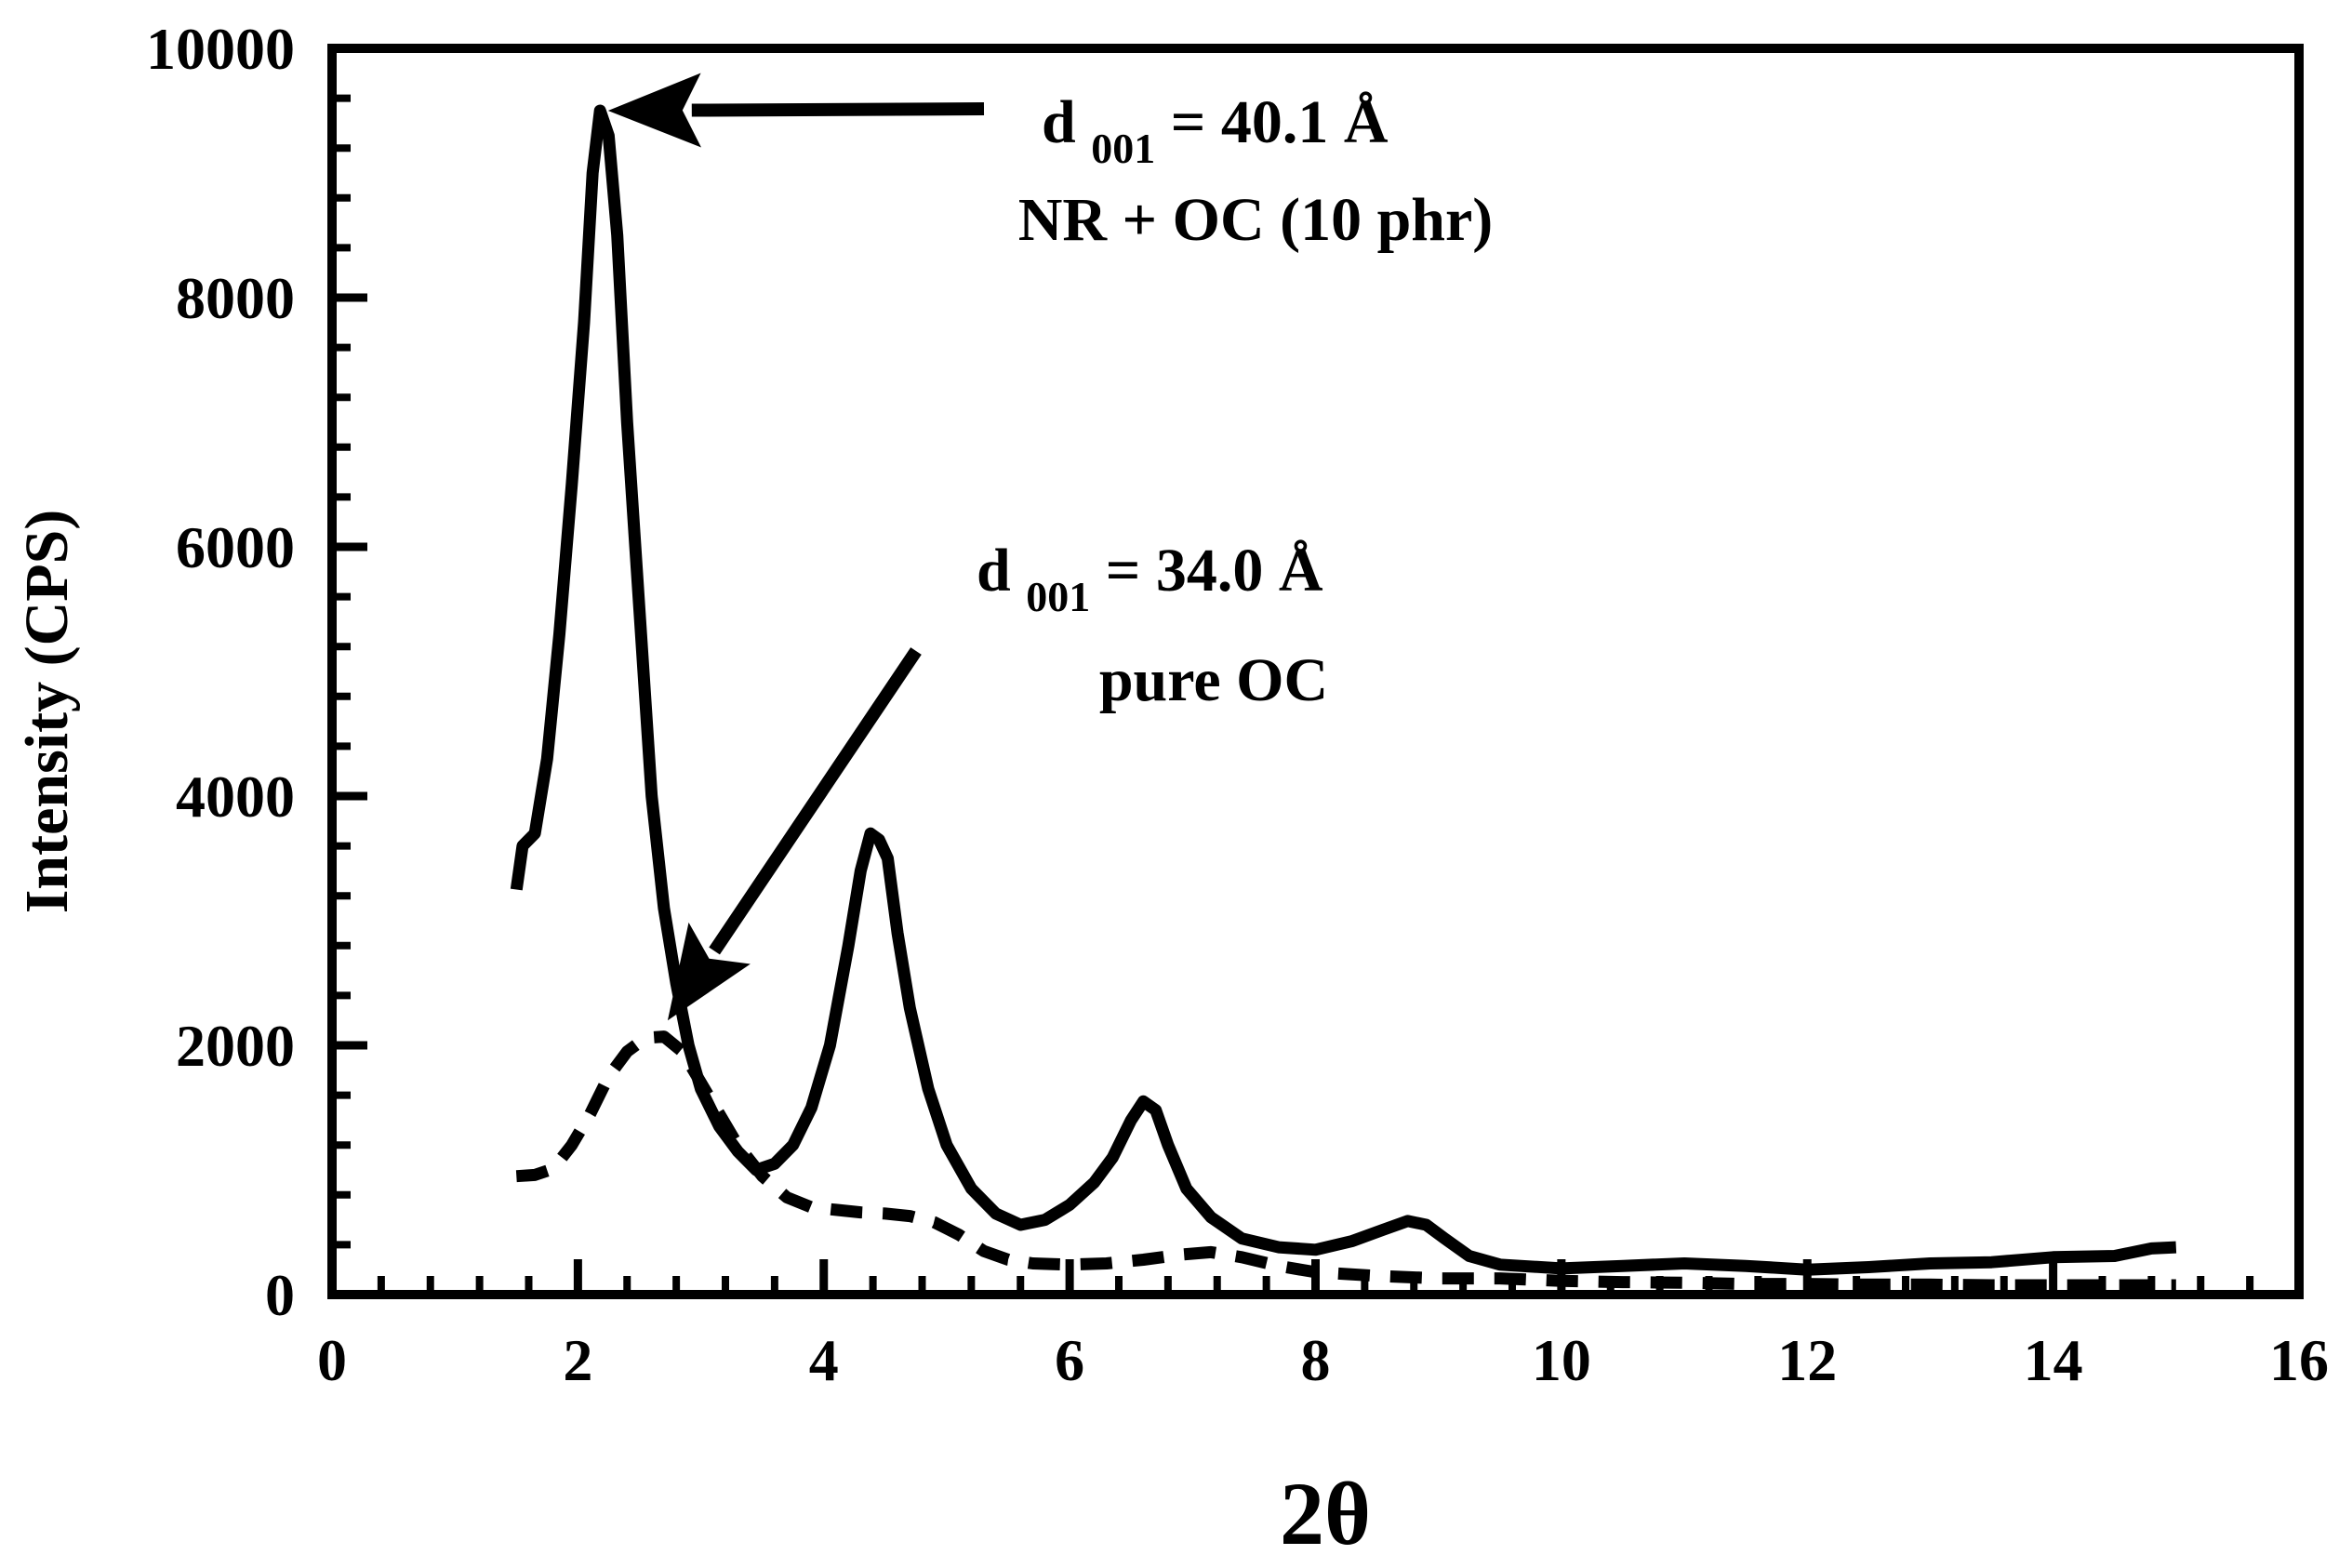 The width and height of the screenshot is (2339, 1568). I want to click on y-tick-label: 8000, so click(235, 298).